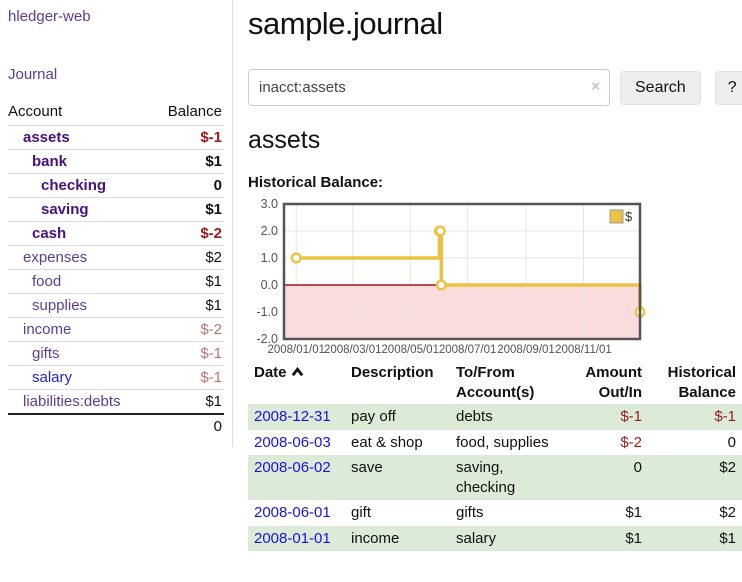 The width and height of the screenshot is (742, 582). Describe the element at coordinates (470, 512) in the screenshot. I see `transaction-accounts: gifts` at that location.